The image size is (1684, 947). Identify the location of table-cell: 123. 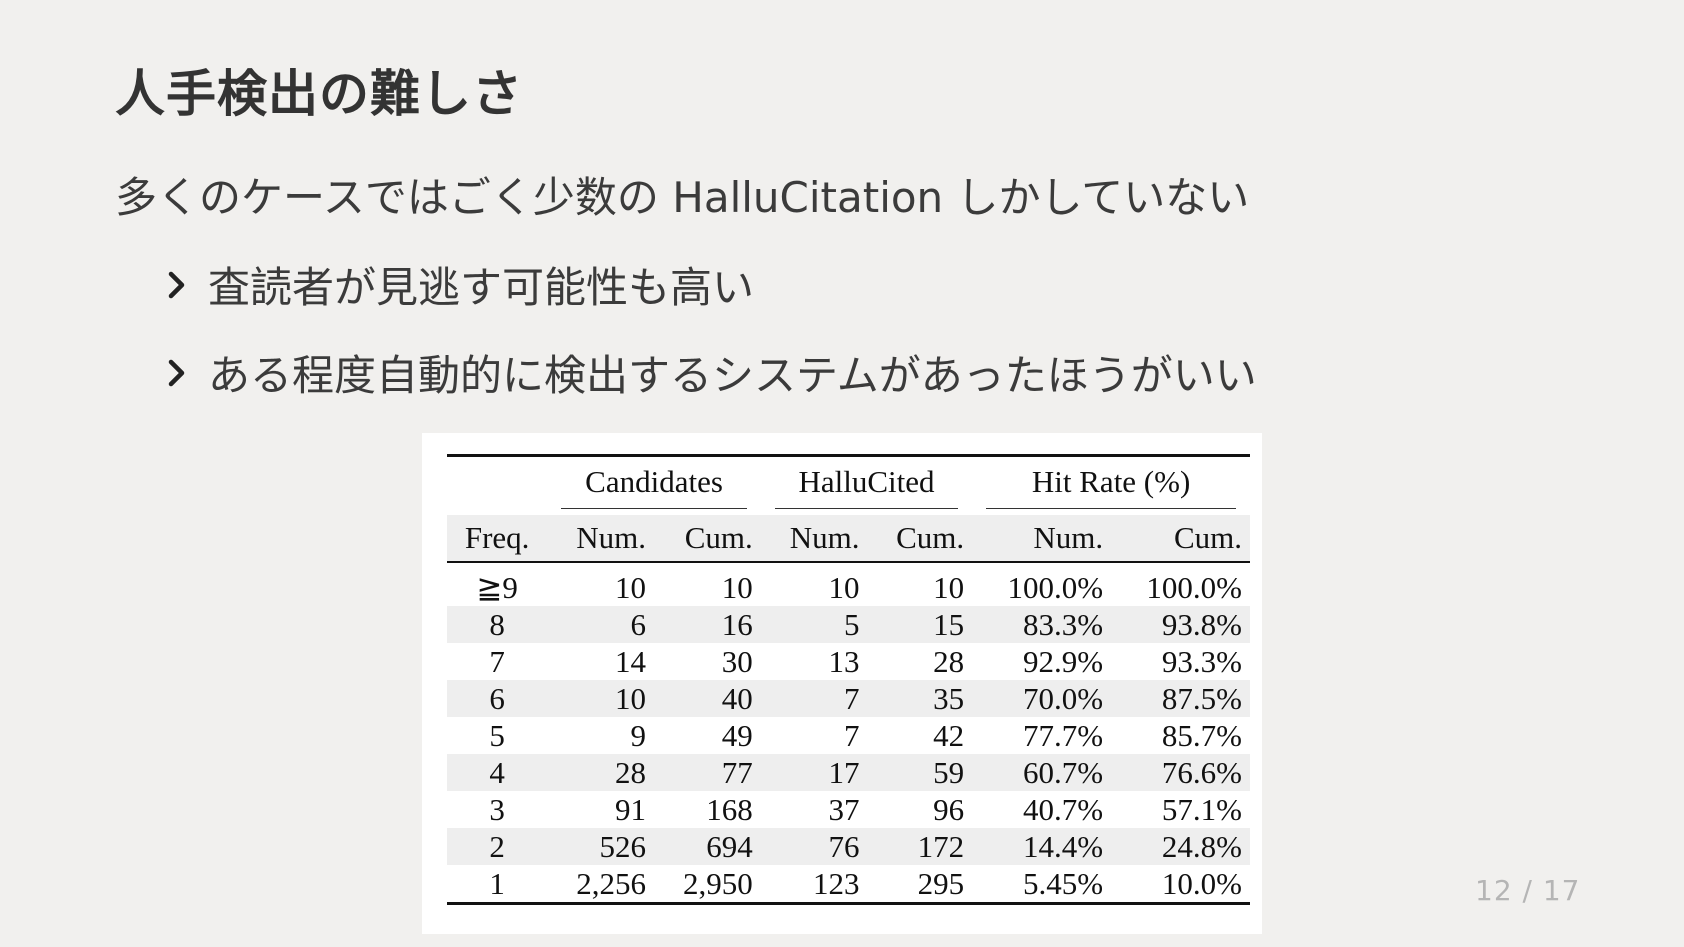
(836, 883).